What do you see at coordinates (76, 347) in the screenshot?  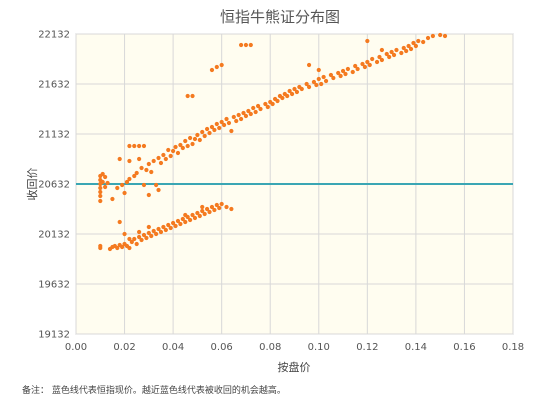 I see `x-tick-label: 0.00` at bounding box center [76, 347].